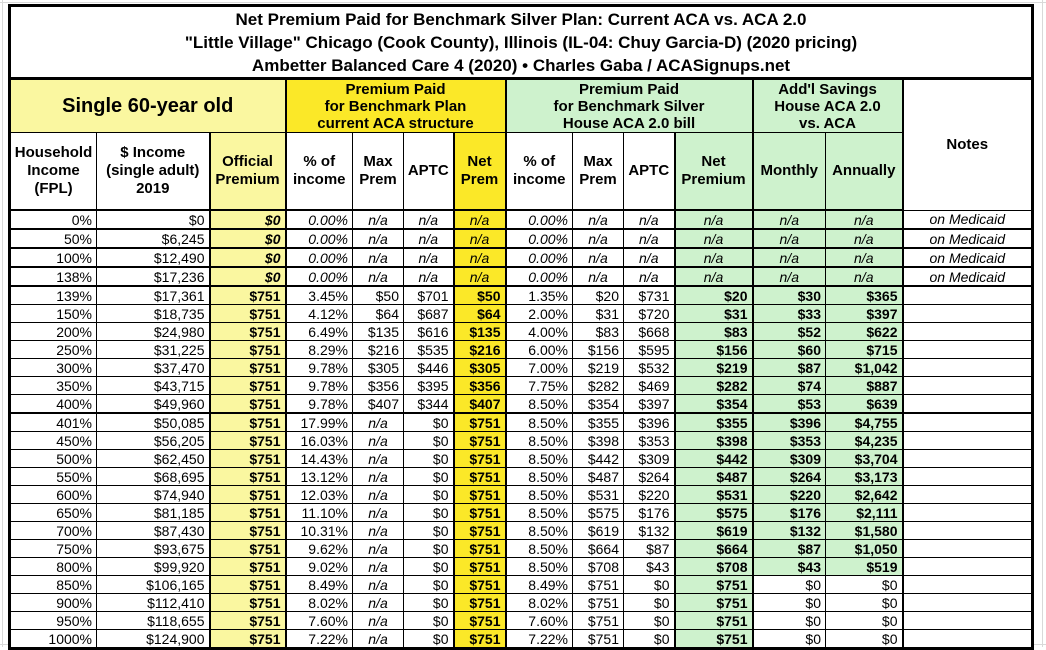 Image resolution: width=1046 pixels, height=650 pixels. I want to click on cell-net1: $305, so click(479, 367).